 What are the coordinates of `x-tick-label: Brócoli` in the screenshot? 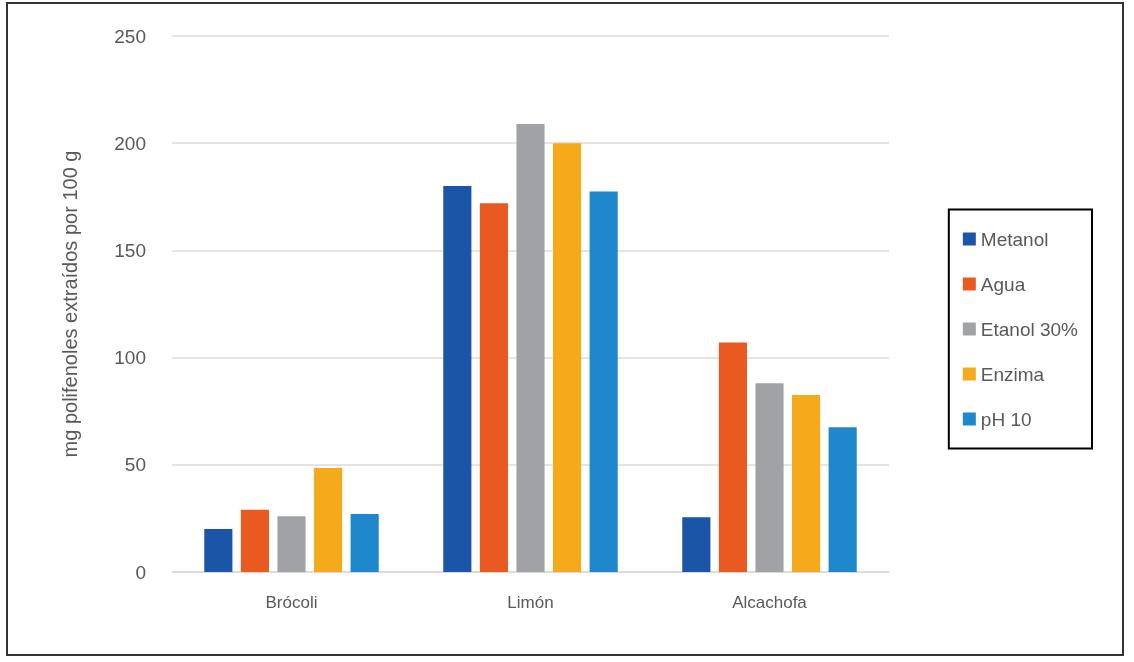 It's located at (291, 602).